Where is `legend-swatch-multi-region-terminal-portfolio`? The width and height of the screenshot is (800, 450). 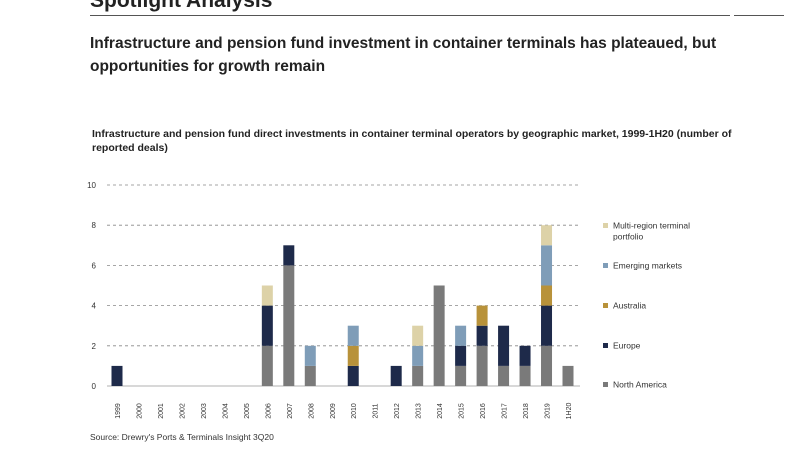 legend-swatch-multi-region-terminal-portfolio is located at coordinates (605, 225).